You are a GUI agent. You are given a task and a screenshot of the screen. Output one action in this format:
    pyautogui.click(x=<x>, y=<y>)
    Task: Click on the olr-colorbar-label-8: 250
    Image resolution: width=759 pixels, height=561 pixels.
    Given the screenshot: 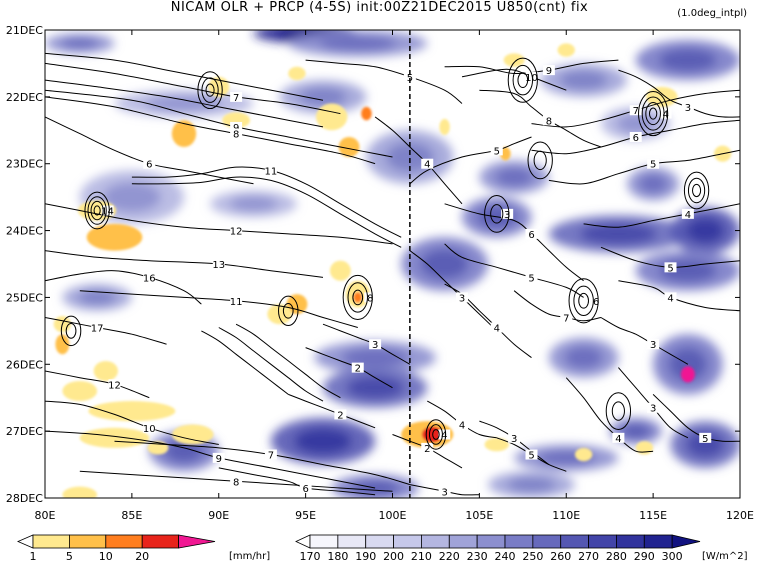 What is the action you would take?
    pyautogui.click(x=532, y=555)
    